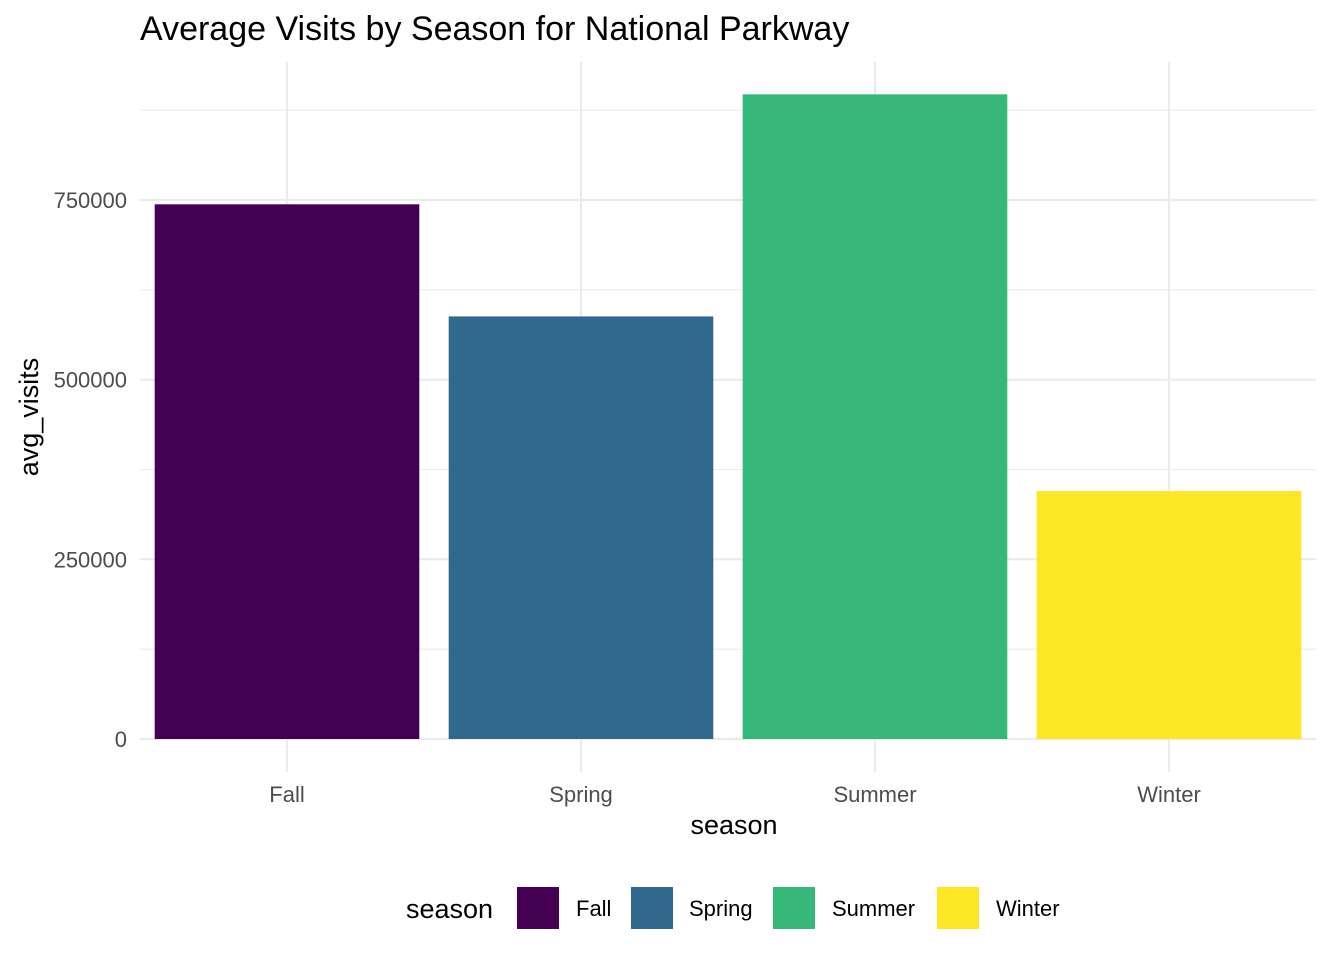 The height and width of the screenshot is (960, 1344). Describe the element at coordinates (1028, 908) in the screenshot. I see `legend-label: Winter` at that location.